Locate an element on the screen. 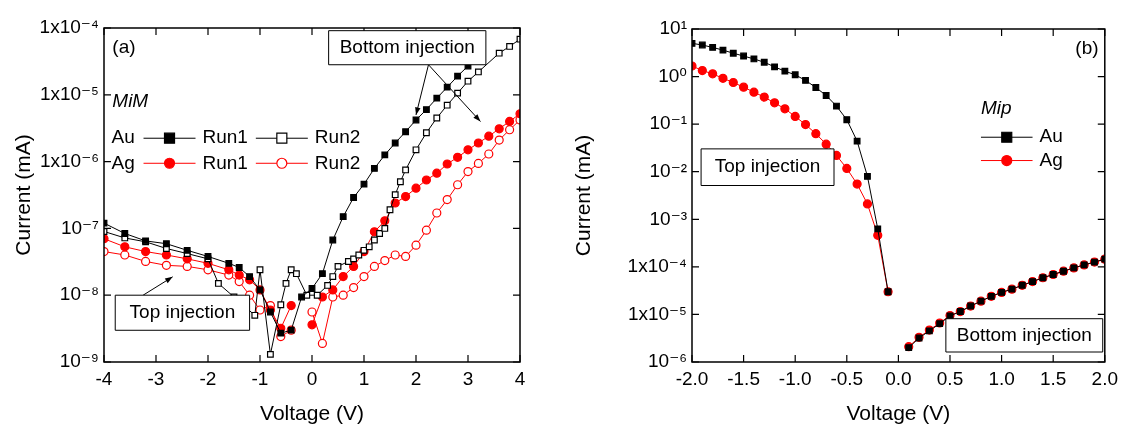 Image resolution: width=1132 pixels, height=439 pixels. x-tick-label: 4 is located at coordinates (520, 378).